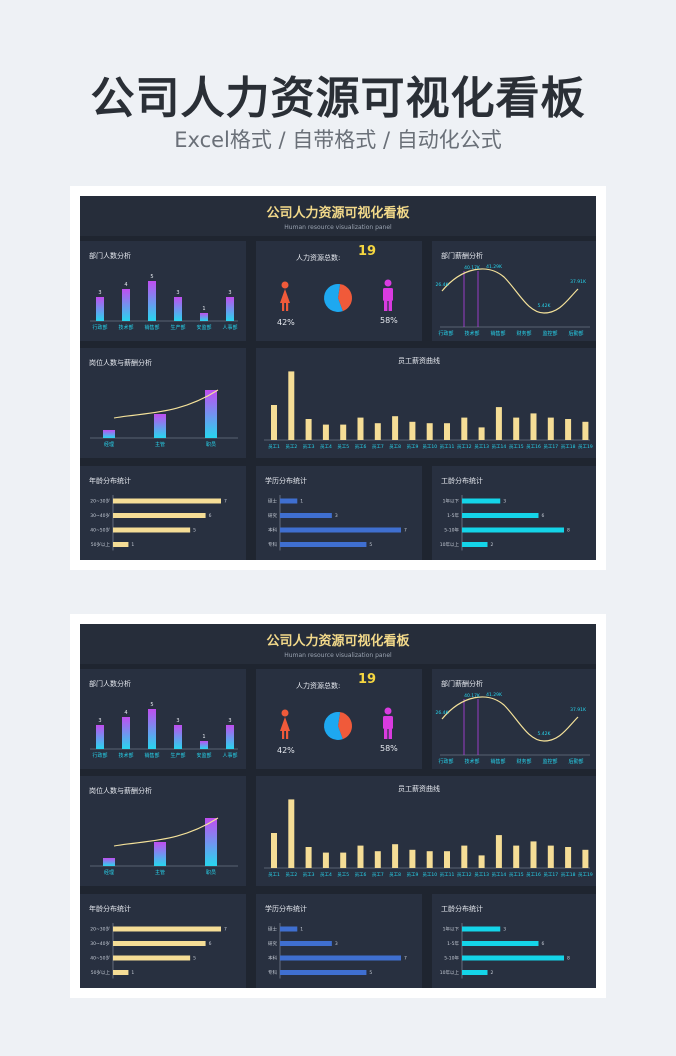 This screenshot has width=676, height=1056. I want to click on education-chart: 硕士 1 研究 3 本科 7 专科 5, so click(337, 951).